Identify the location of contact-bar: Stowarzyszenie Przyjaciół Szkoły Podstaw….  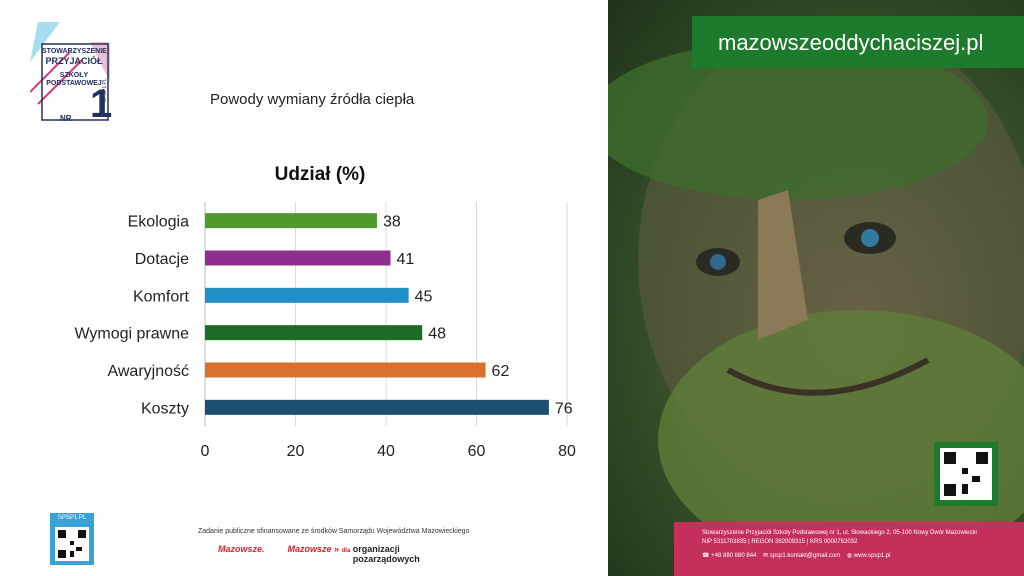
(849, 549).